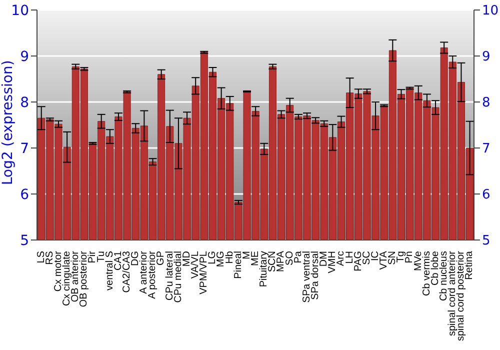  Describe the element at coordinates (350, 257) in the screenshot. I see `x-tick-label: LH` at that location.